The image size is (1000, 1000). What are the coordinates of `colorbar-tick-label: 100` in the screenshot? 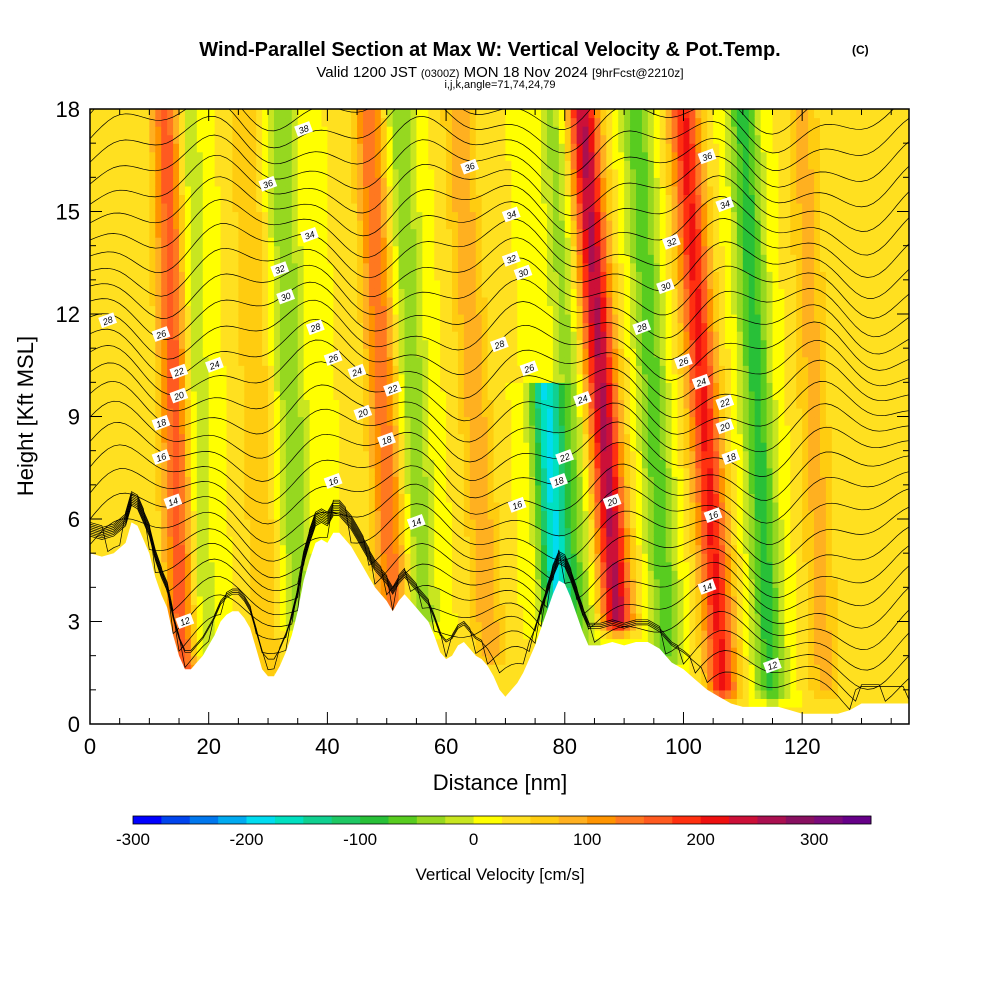 It's located at (587, 839).